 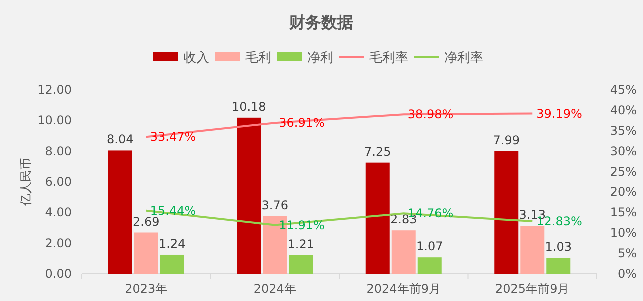 I want to click on y-tick-label: 2.00, so click(x=58, y=243).